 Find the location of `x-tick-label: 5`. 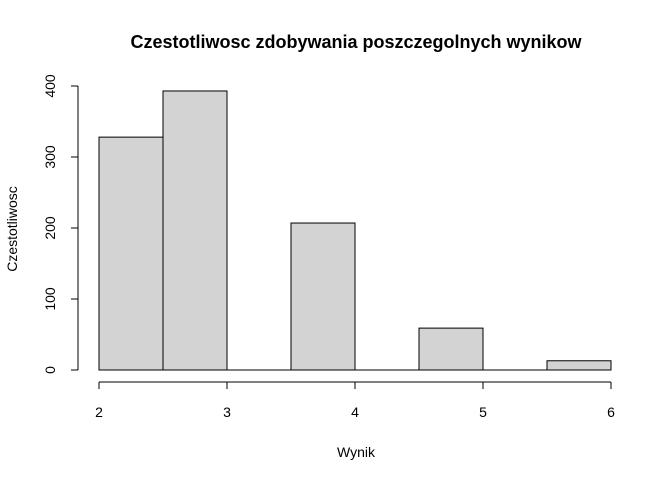

x-tick-label: 5 is located at coordinates (483, 412).